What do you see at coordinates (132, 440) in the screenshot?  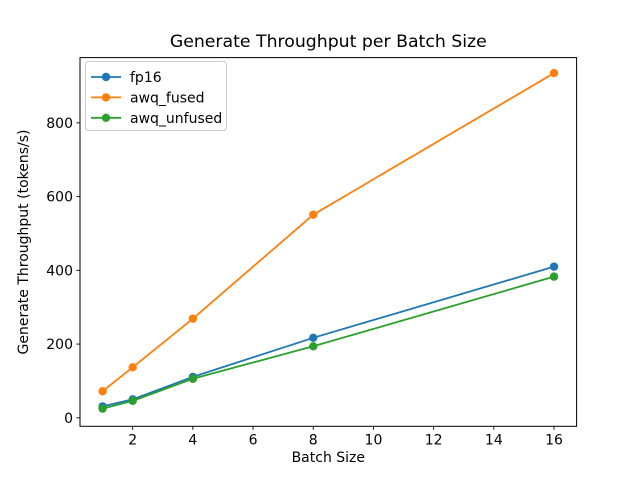 I see `x-tick-label: 2` at bounding box center [132, 440].